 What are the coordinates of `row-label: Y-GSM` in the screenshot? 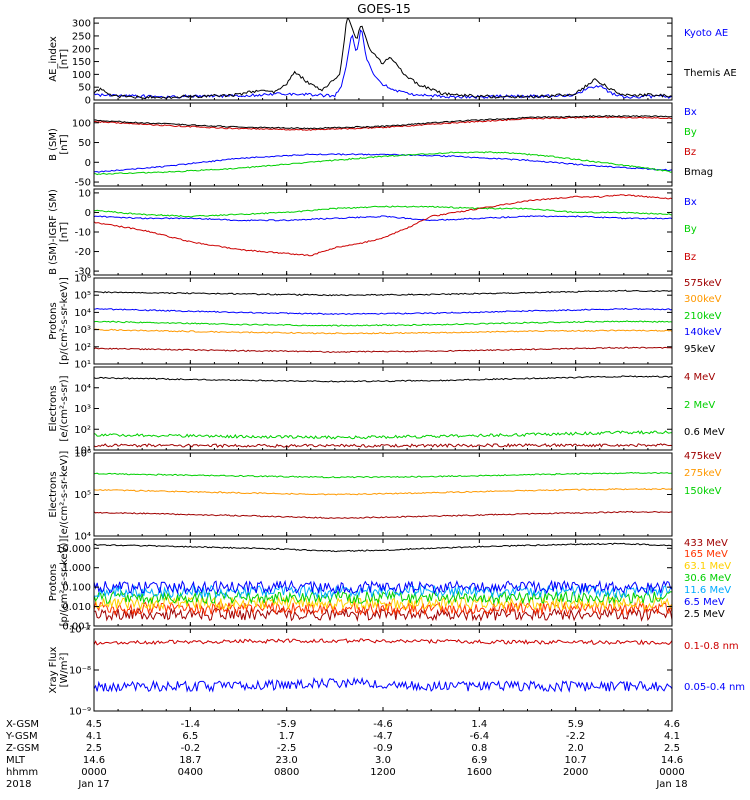 It's located at (21, 736).